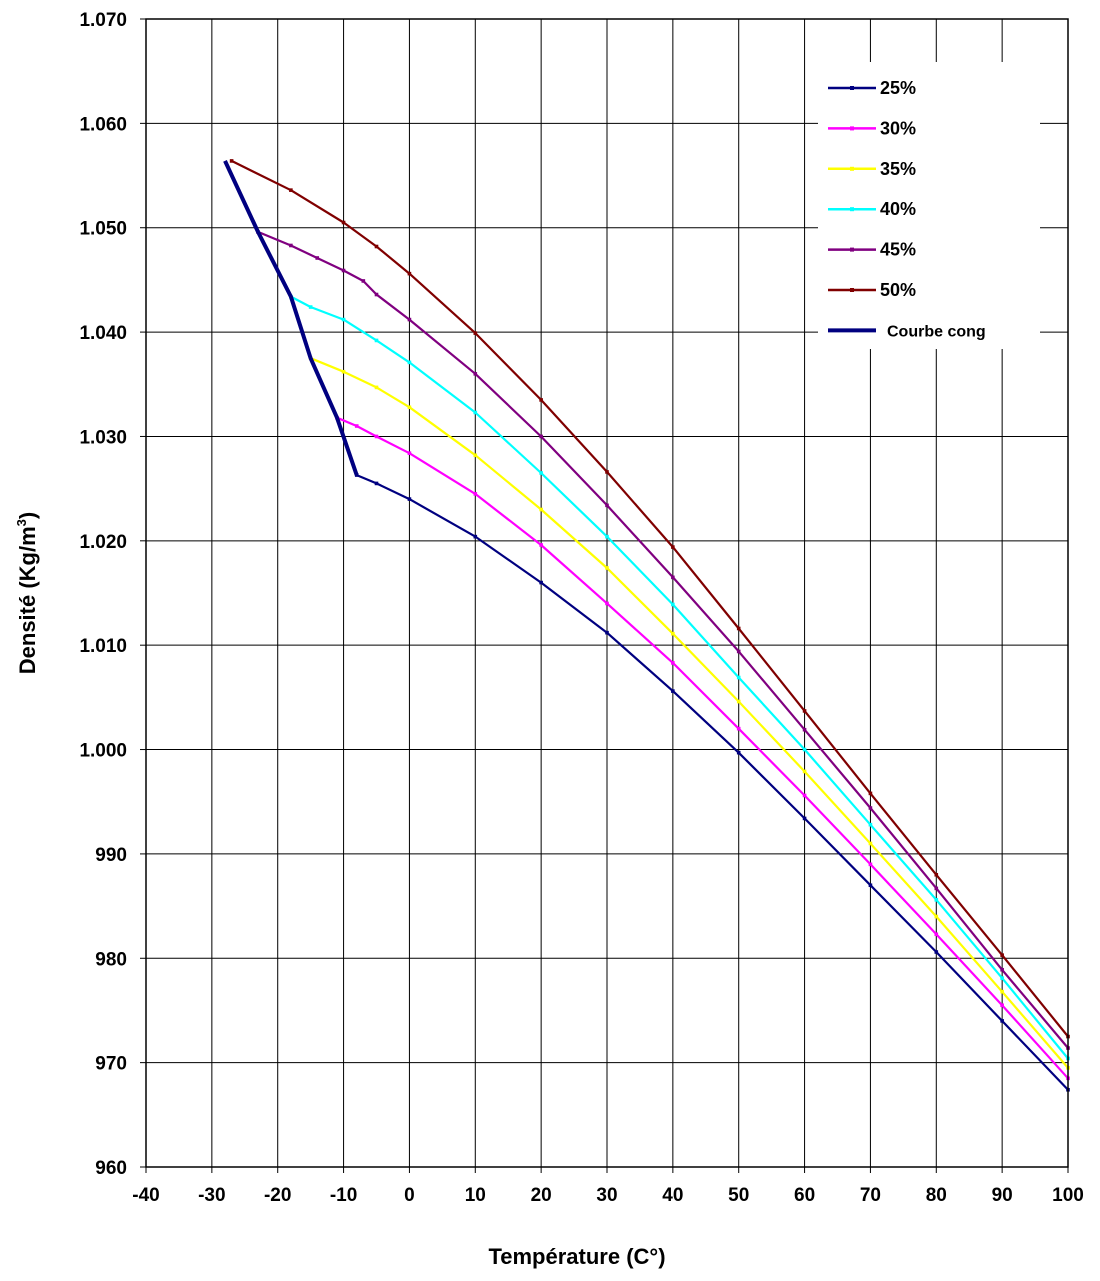  What do you see at coordinates (936, 1195) in the screenshot?
I see `x-tick-label: 80` at bounding box center [936, 1195].